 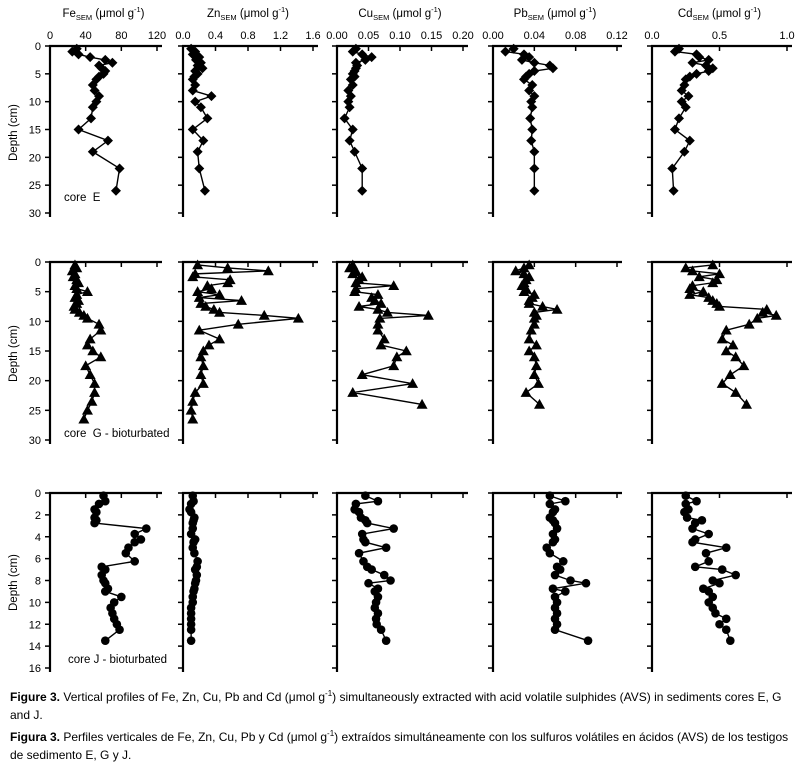 What do you see at coordinates (329, 693) in the screenshot?
I see `caption-exponent: -1` at bounding box center [329, 693].